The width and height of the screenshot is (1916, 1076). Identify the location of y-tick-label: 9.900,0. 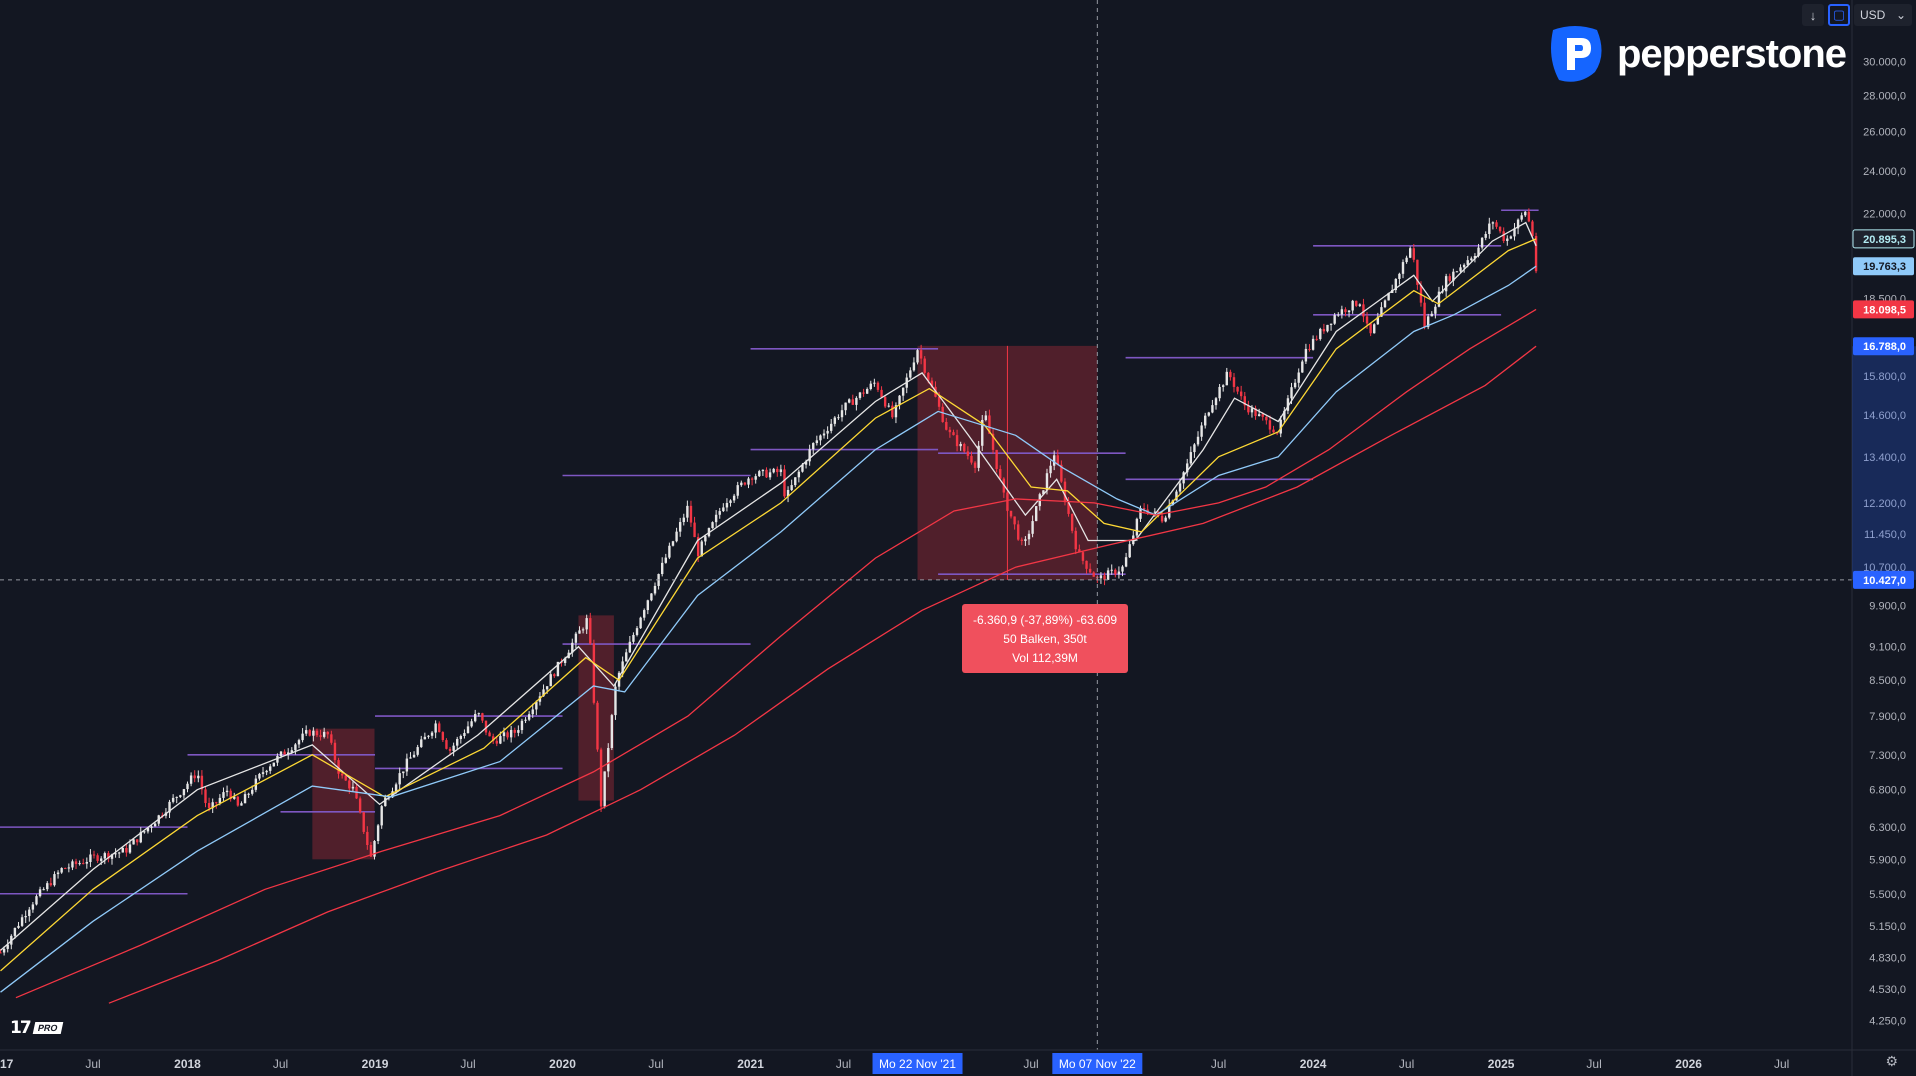
(1887, 606).